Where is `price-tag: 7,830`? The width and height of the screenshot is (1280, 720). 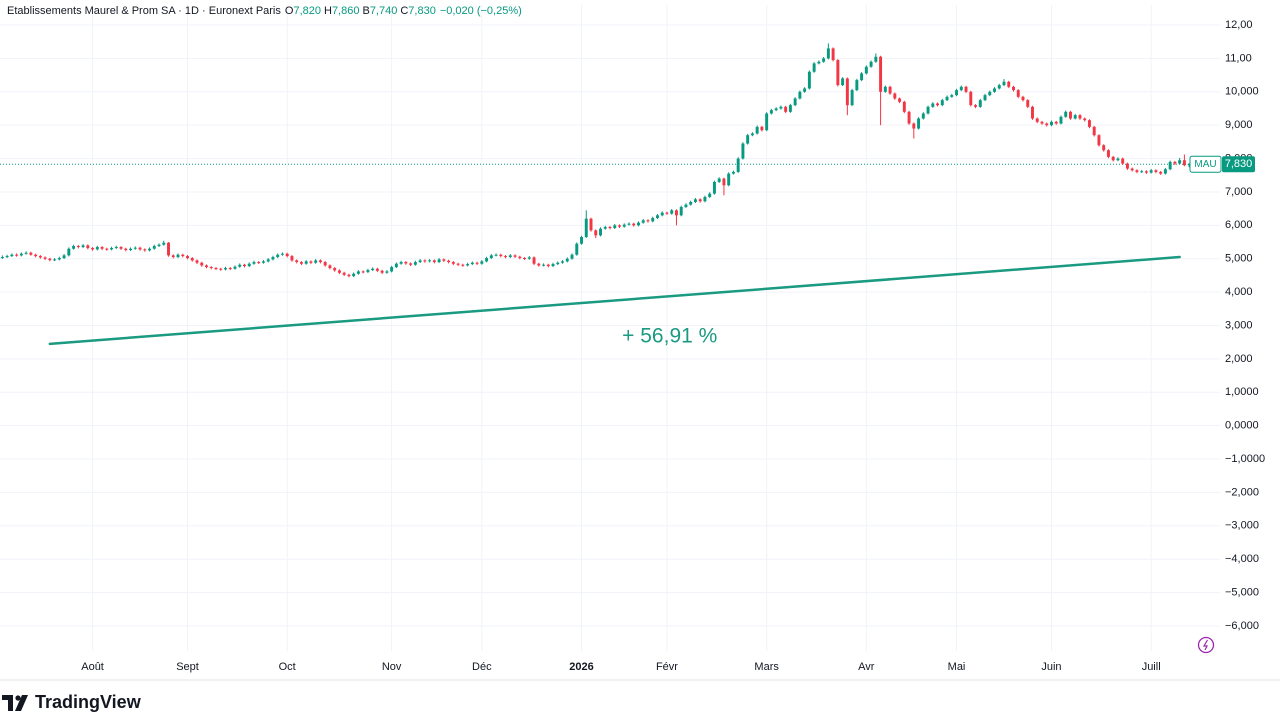 price-tag: 7,830 is located at coordinates (1239, 164).